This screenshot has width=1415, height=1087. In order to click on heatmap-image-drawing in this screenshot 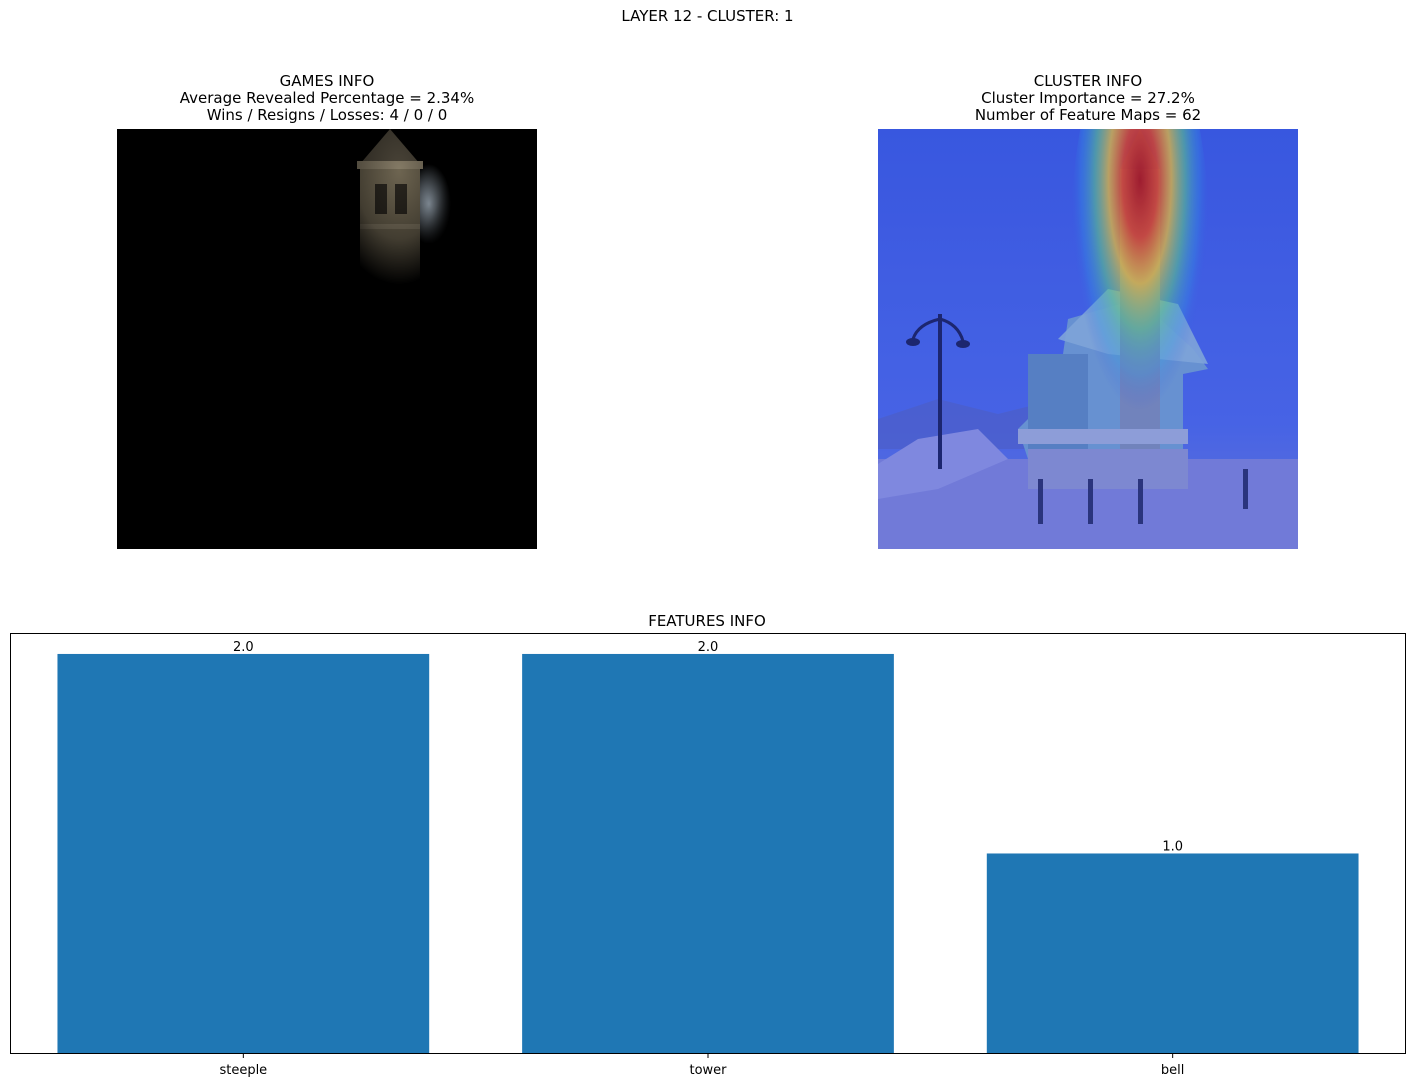, I will do `click(1088, 339)`.